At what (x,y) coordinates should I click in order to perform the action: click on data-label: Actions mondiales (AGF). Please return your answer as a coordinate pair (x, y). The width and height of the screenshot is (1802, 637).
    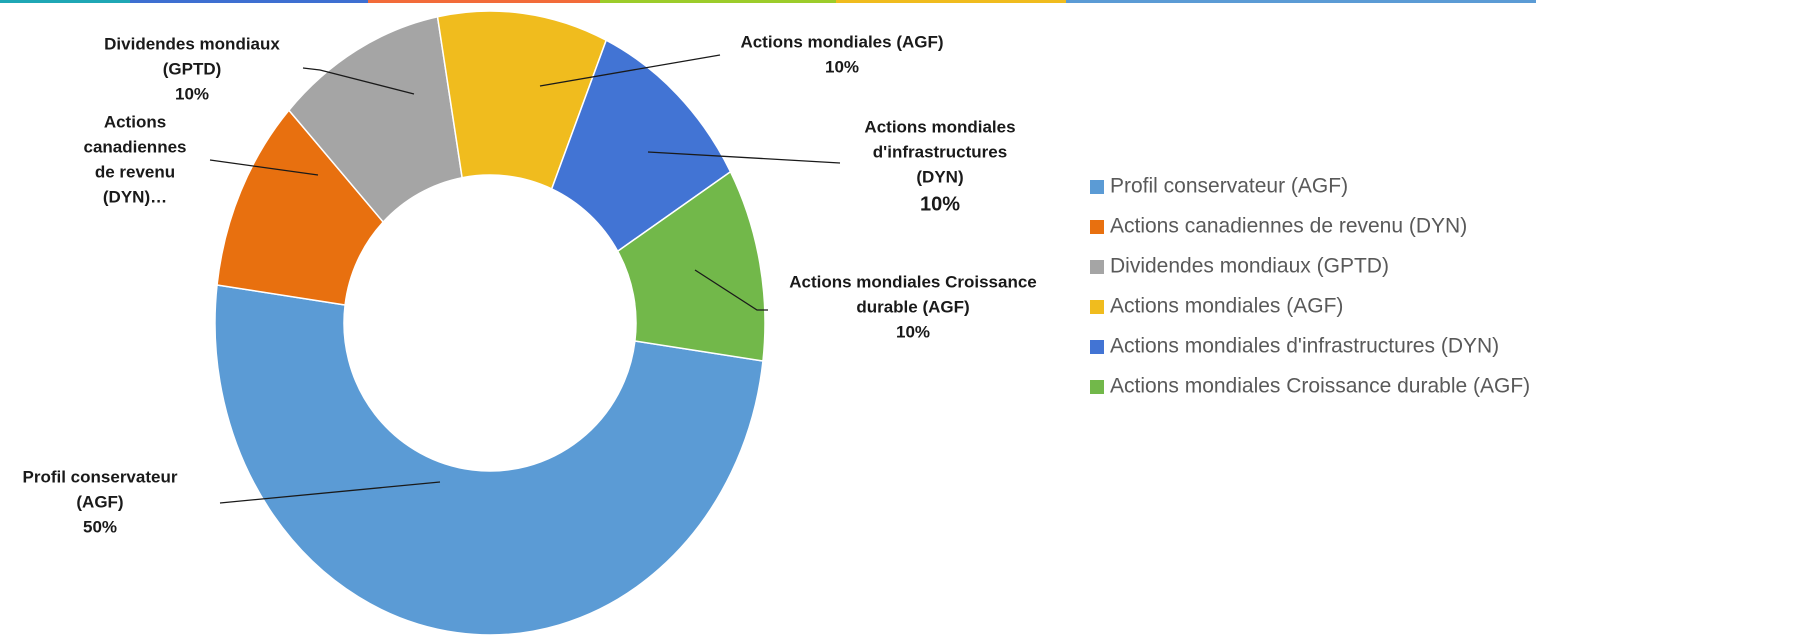
    Looking at the image, I should click on (841, 41).